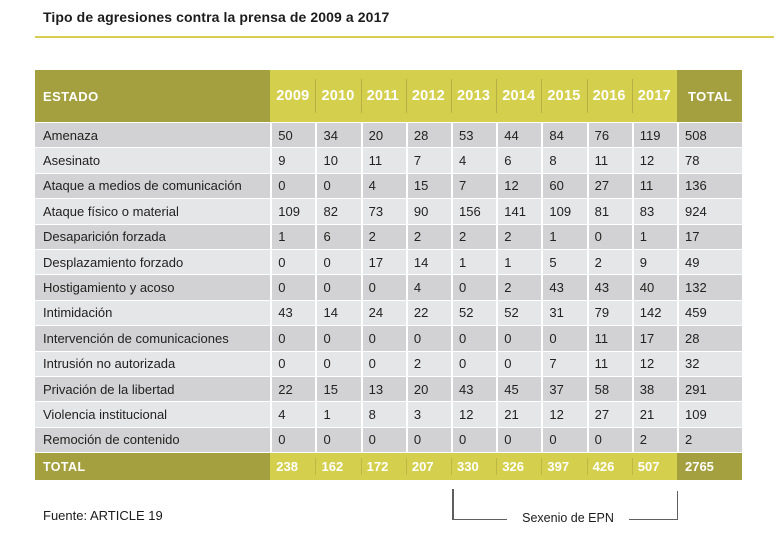  Describe the element at coordinates (709, 186) in the screenshot. I see `row-total-value: 136` at that location.